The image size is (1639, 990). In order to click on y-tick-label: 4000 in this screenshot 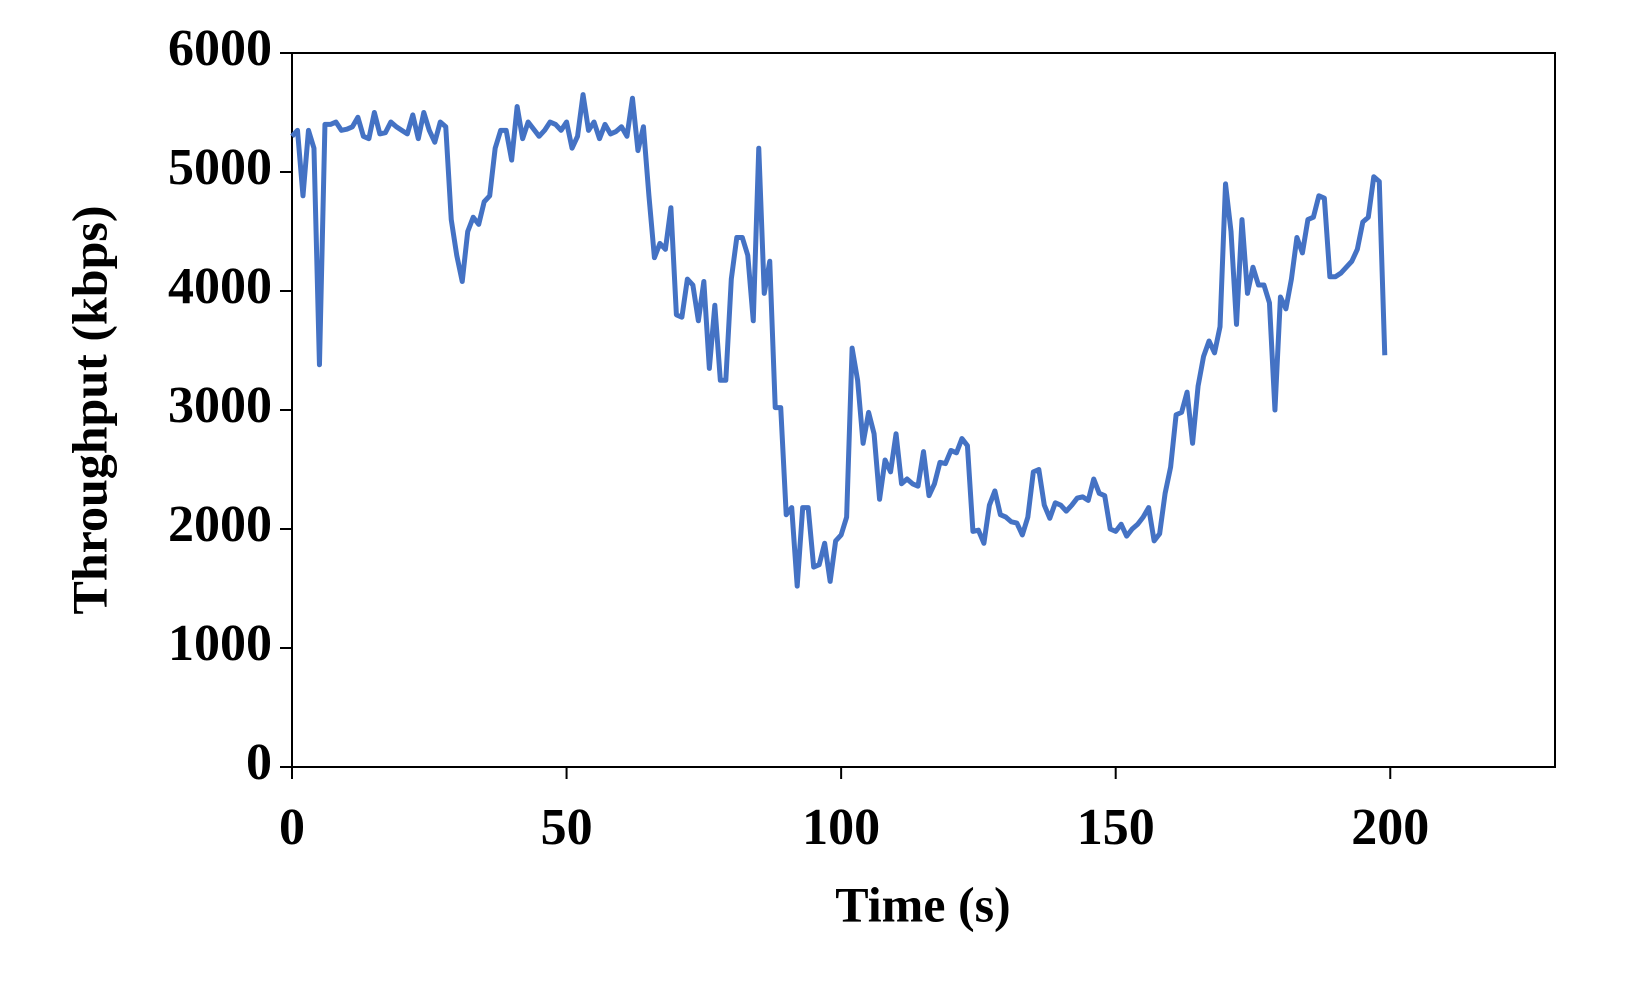, I will do `click(220, 286)`.